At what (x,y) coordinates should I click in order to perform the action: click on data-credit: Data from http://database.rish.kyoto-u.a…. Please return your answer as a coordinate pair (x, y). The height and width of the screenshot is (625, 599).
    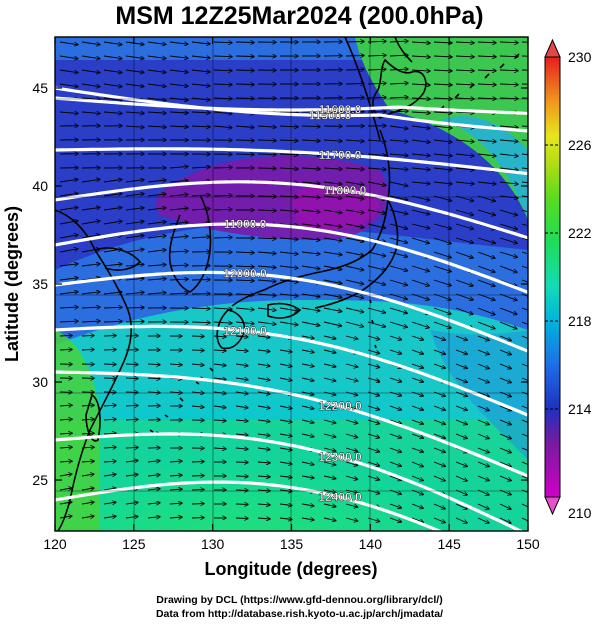
    Looking at the image, I should click on (299, 614).